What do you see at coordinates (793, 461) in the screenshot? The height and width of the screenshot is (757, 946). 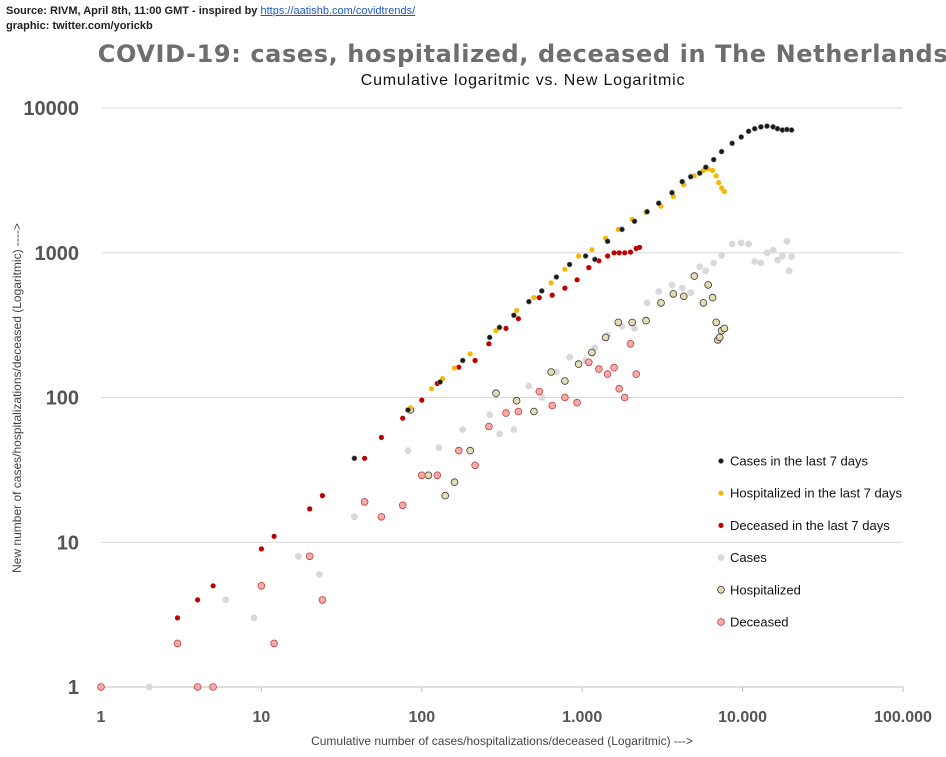 I see `legend-item-cases7: Cases in the last 7 days` at bounding box center [793, 461].